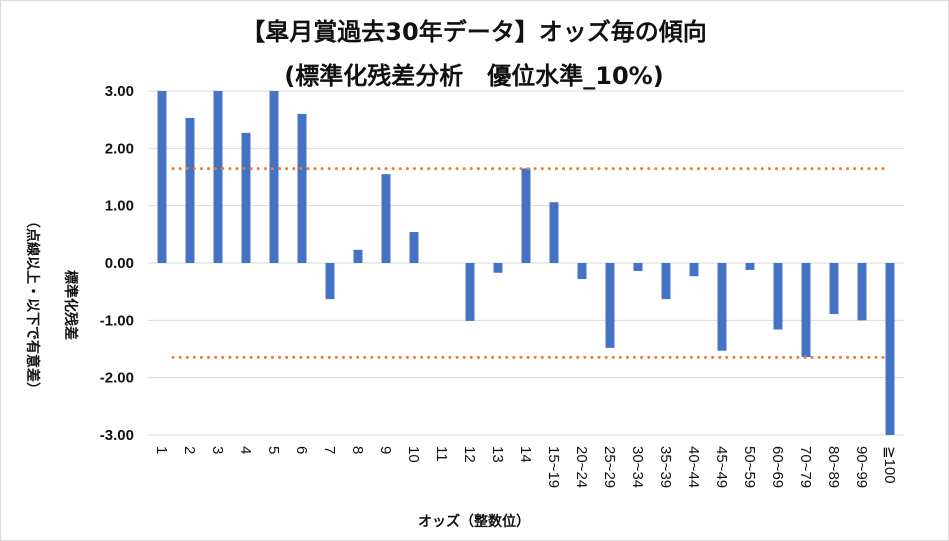 The width and height of the screenshot is (949, 541). I want to click on x-tick-label: 40~44, so click(693, 467).